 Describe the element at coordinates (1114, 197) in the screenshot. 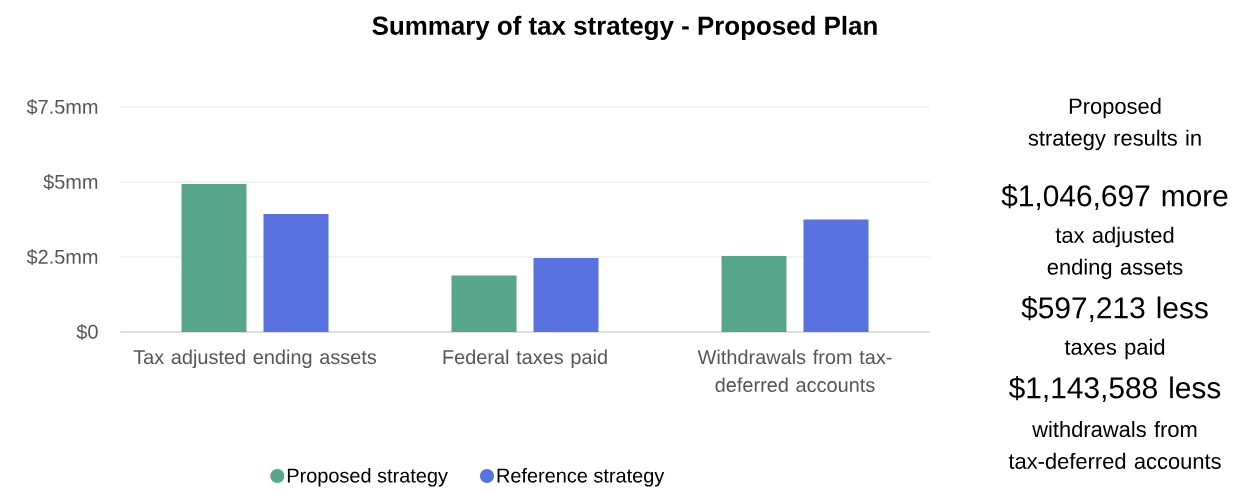

I see `text: $1,046,697 more` at that location.